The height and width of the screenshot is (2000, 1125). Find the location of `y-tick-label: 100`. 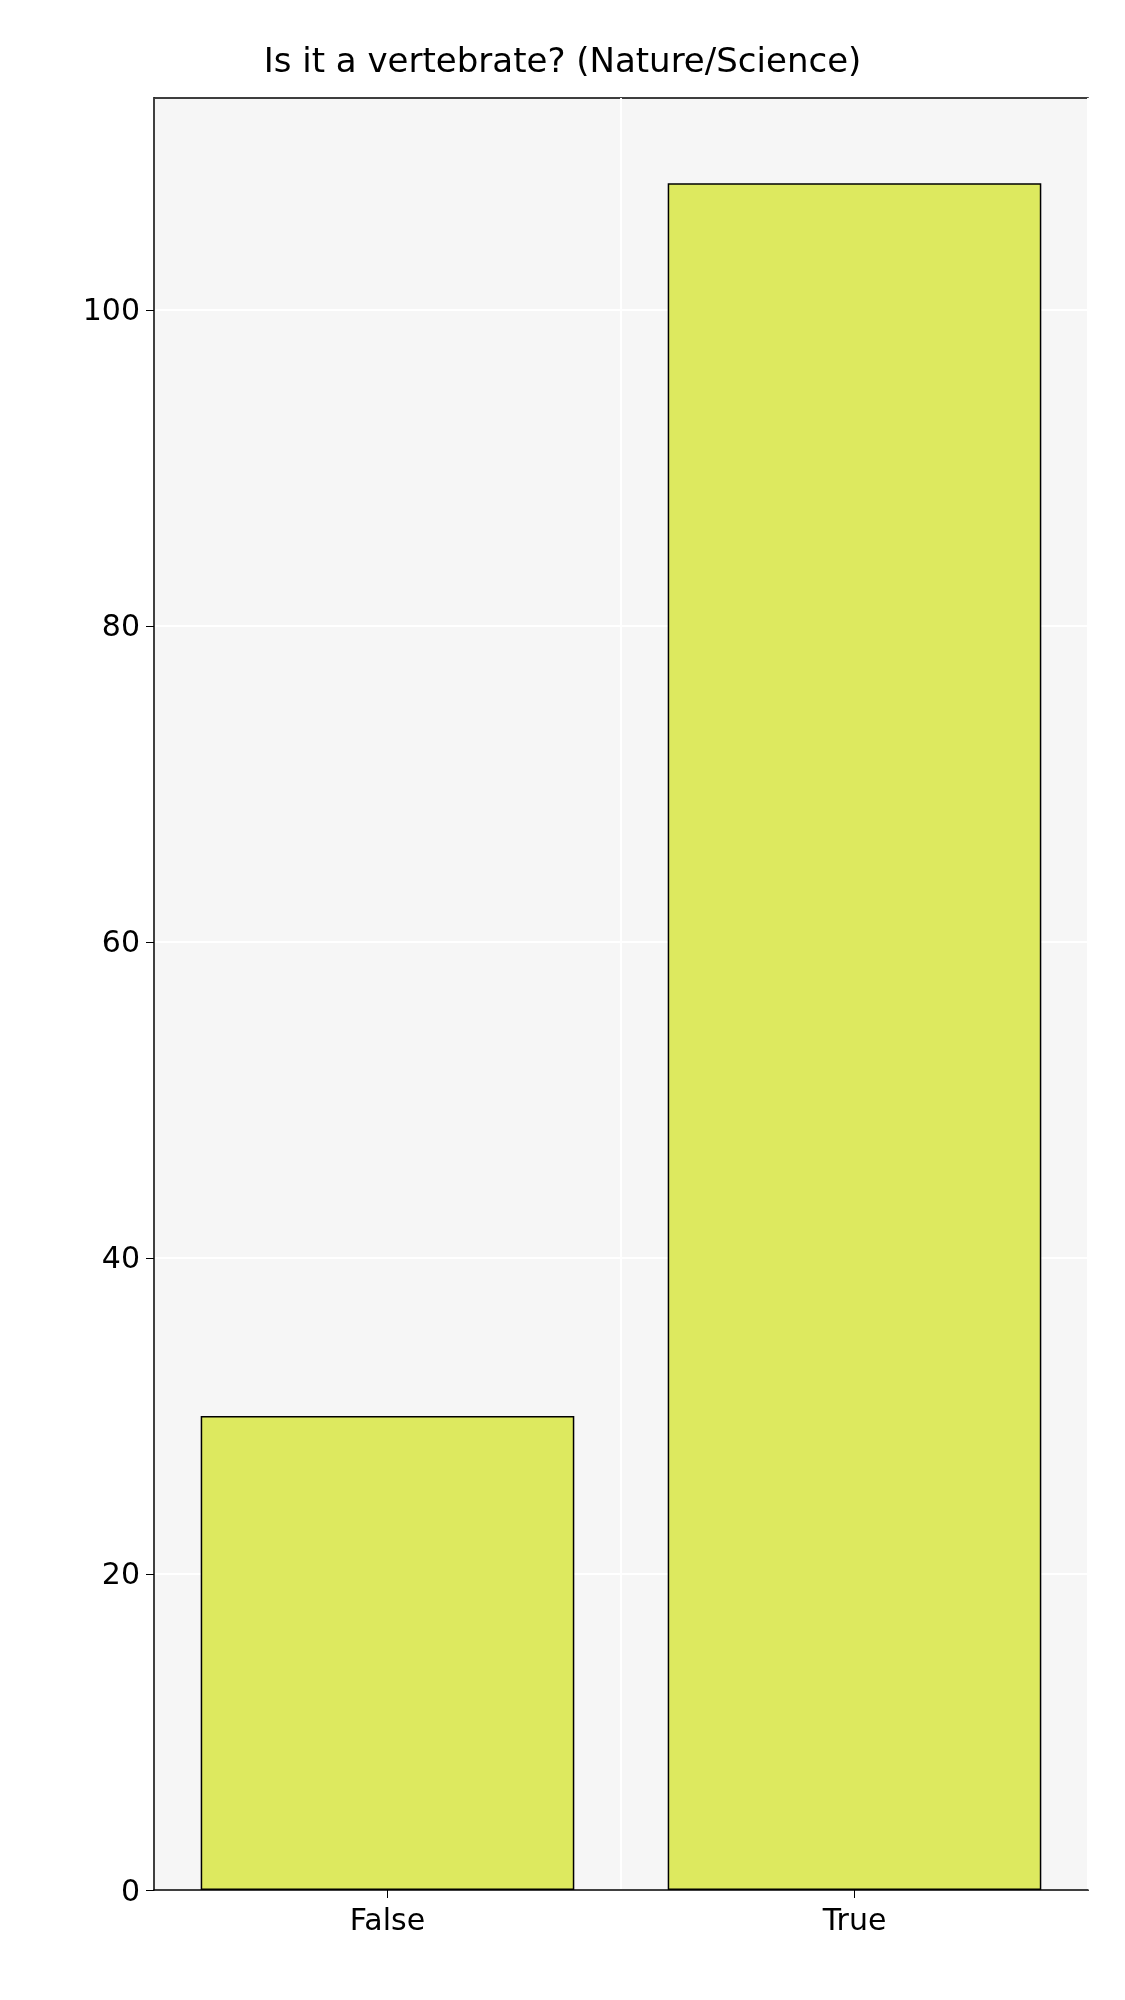

y-tick-label: 100 is located at coordinates (111, 310).